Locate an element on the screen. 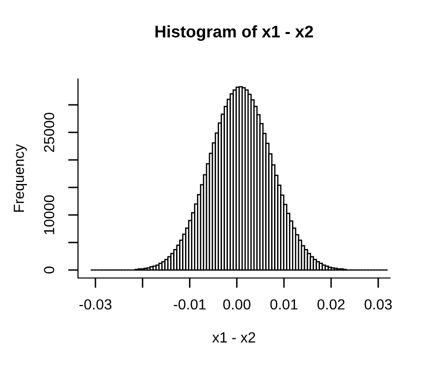 The width and height of the screenshot is (440, 376). y-axis-title: Frequency is located at coordinates (20, 178).